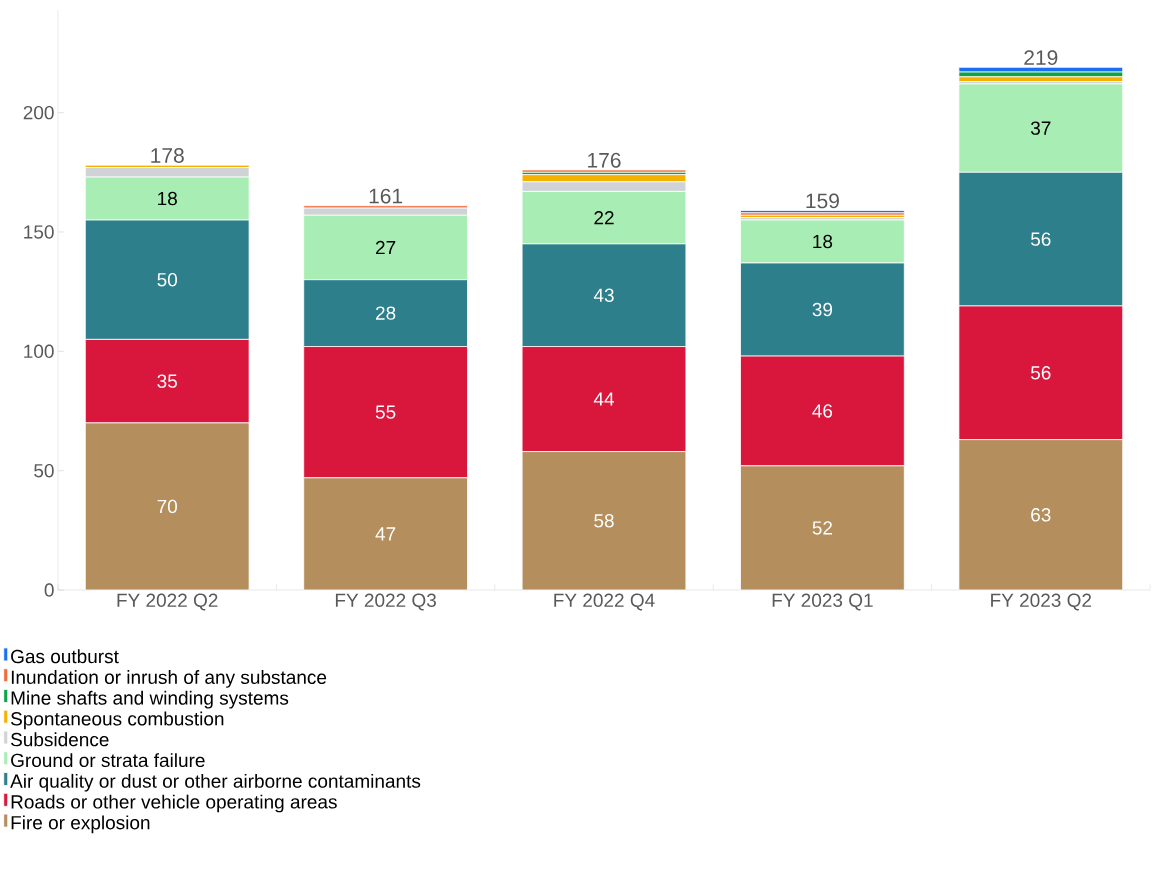 This screenshot has height=885, width=1156. What do you see at coordinates (169, 679) in the screenshot?
I see `legend-label: Inundation or inrush of any substance` at bounding box center [169, 679].